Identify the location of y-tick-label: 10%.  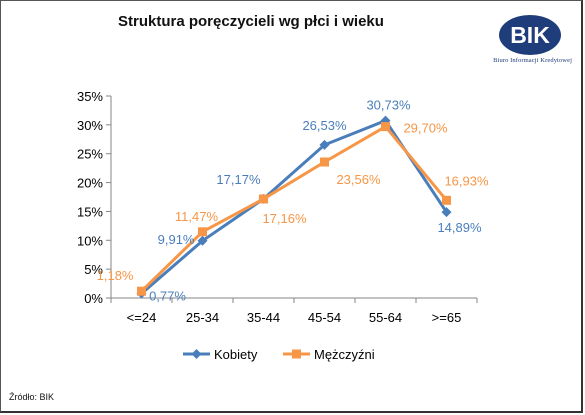
(90, 240).